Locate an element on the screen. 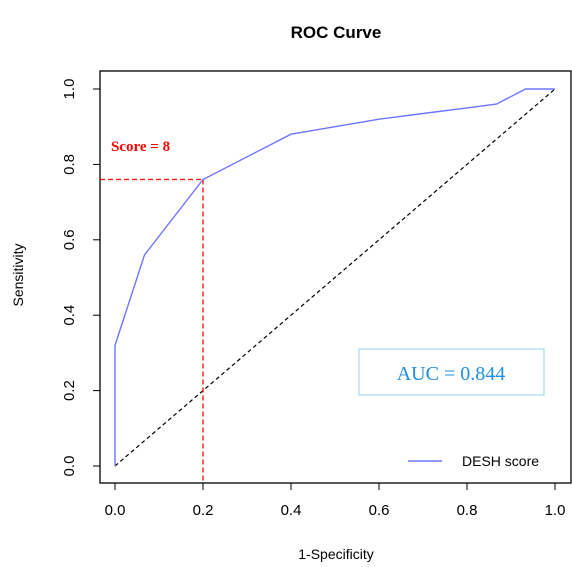  x-tick-label: 0.2 is located at coordinates (203, 510).